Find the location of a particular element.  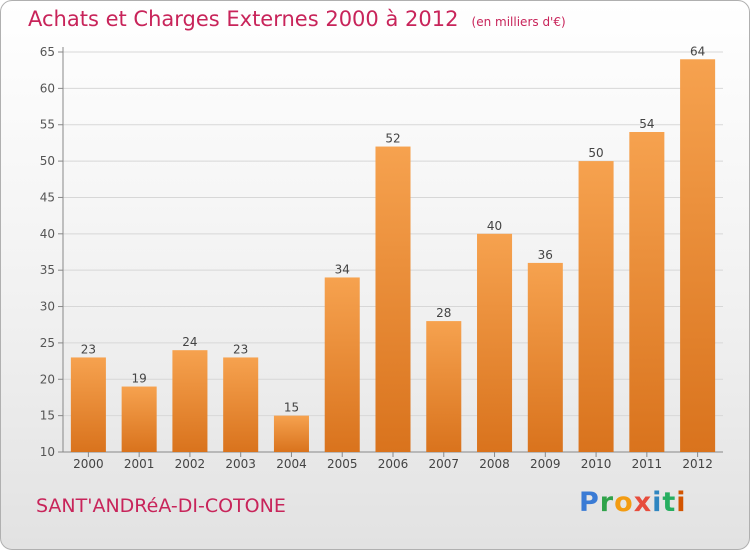

bar-2011 is located at coordinates (647, 292).